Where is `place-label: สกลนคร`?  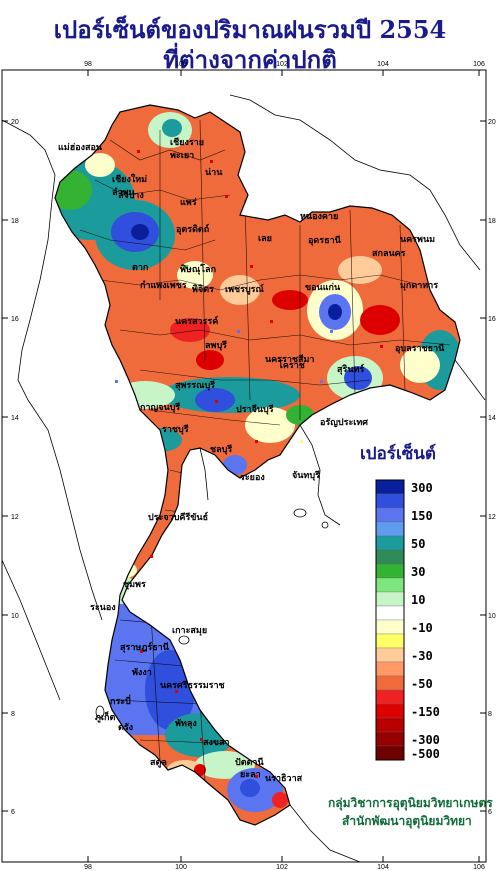 place-label: สกลนคร is located at coordinates (389, 254).